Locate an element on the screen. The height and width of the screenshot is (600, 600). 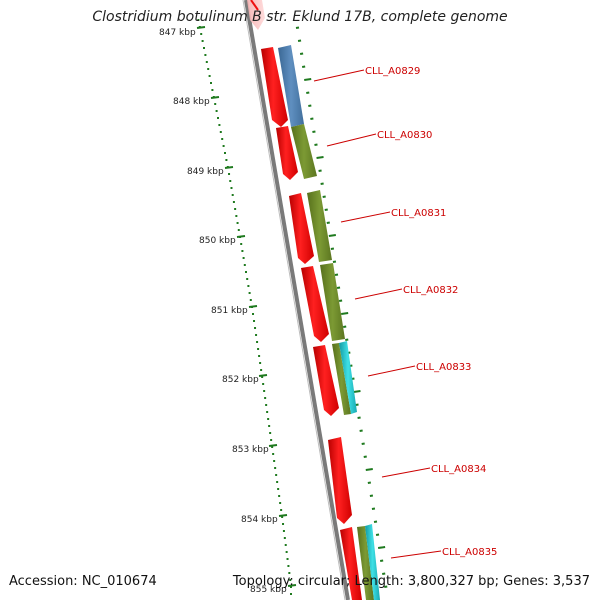
gene-label-0833: CLL_A0833 is located at coordinates (443, 367).